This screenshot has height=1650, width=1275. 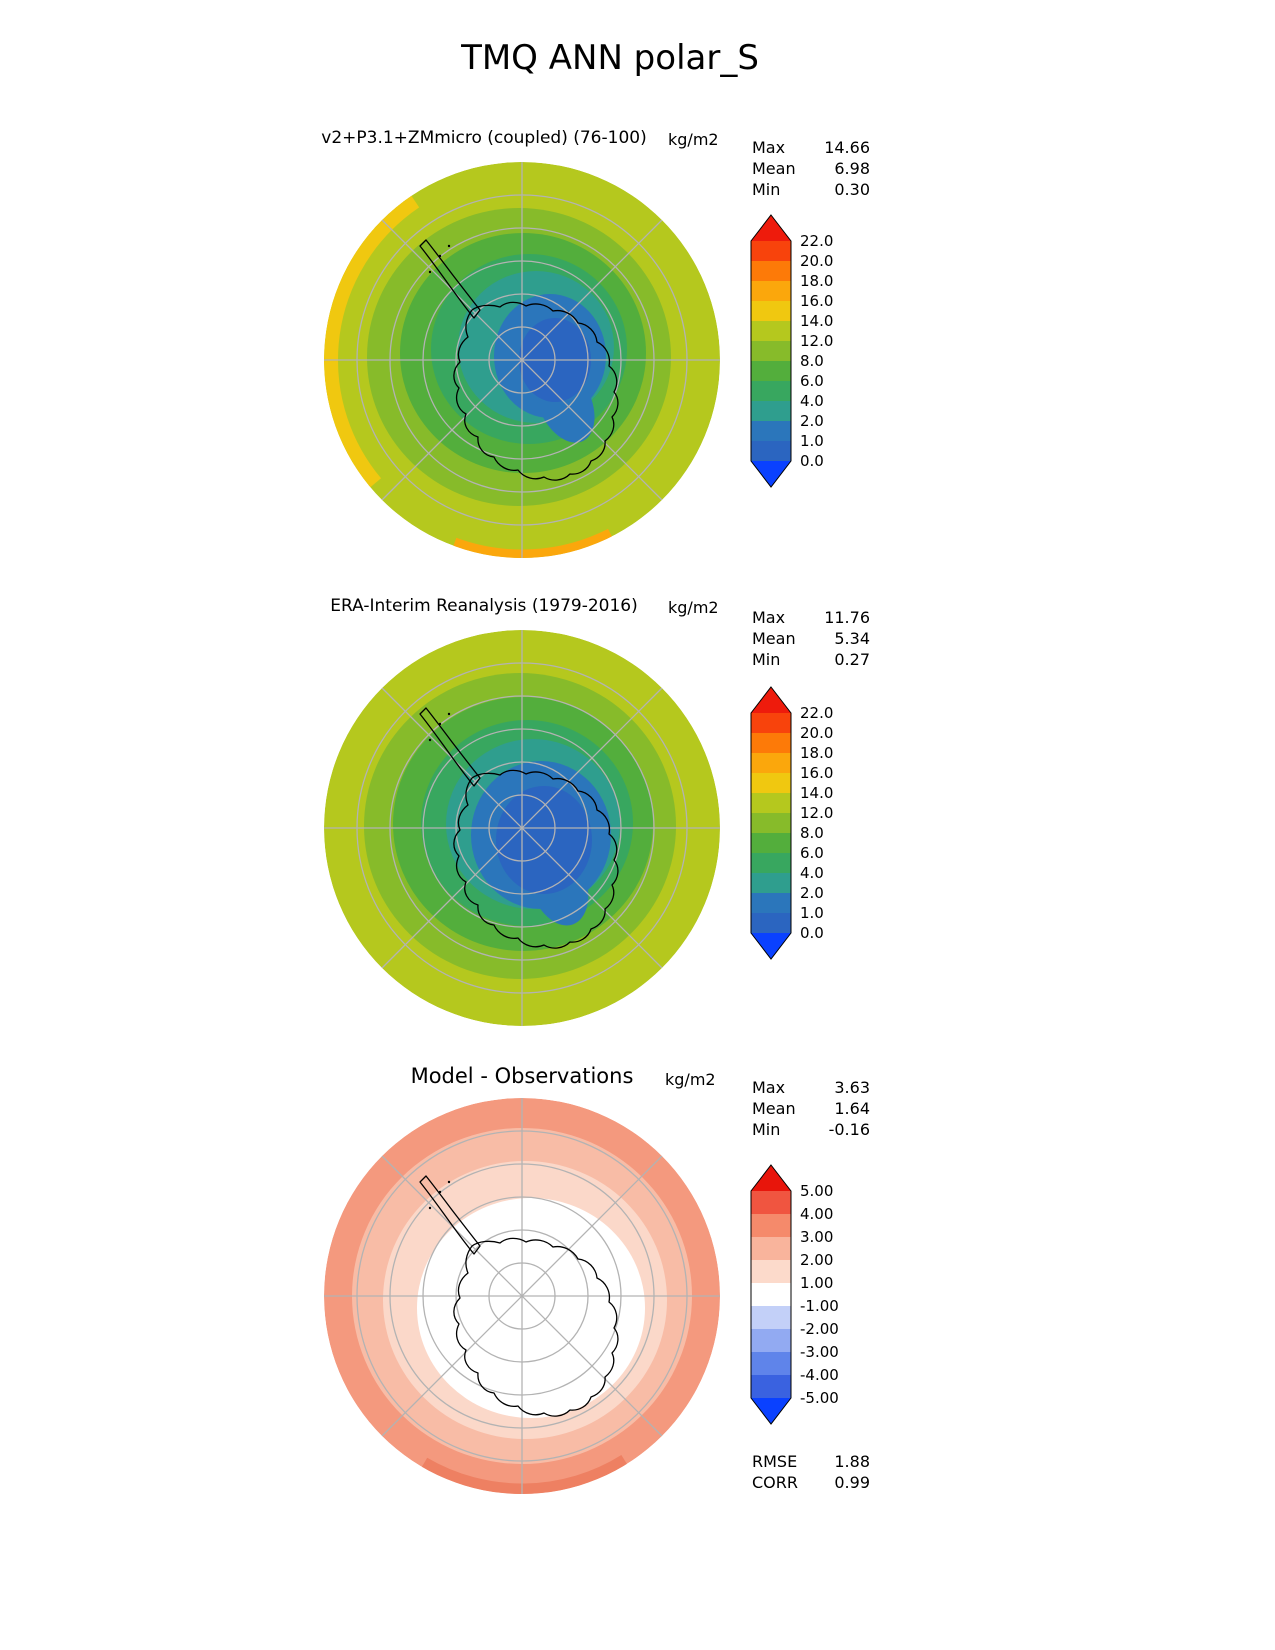 What do you see at coordinates (610, 58) in the screenshot?
I see `figure-title: TMQ ANN polar_S` at bounding box center [610, 58].